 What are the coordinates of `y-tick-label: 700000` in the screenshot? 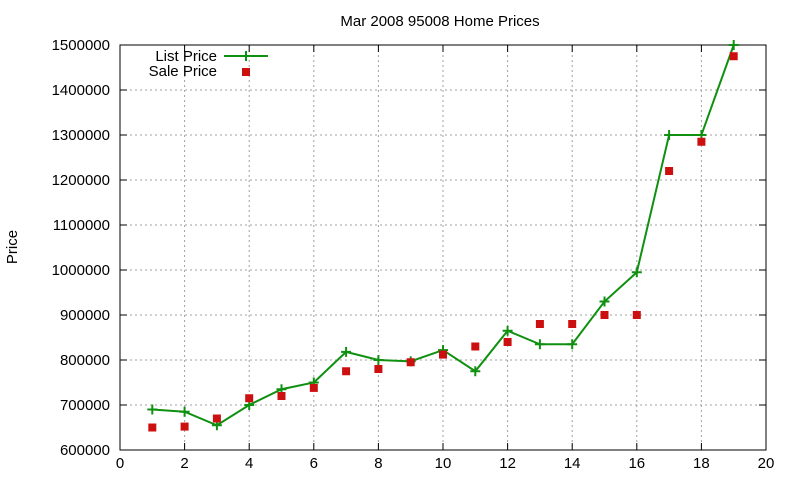 It's located at (85, 405).